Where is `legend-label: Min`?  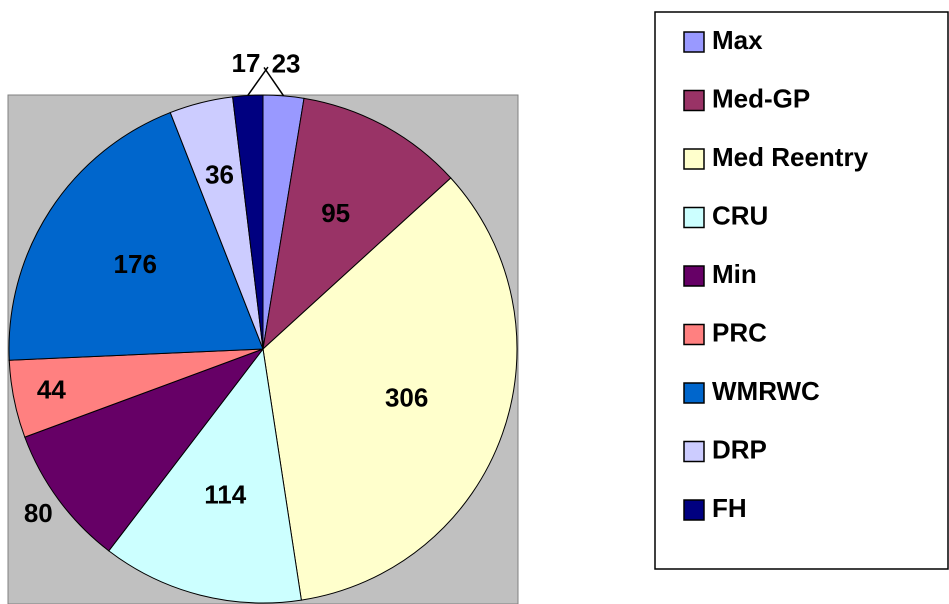
legend-label: Min is located at coordinates (734, 274).